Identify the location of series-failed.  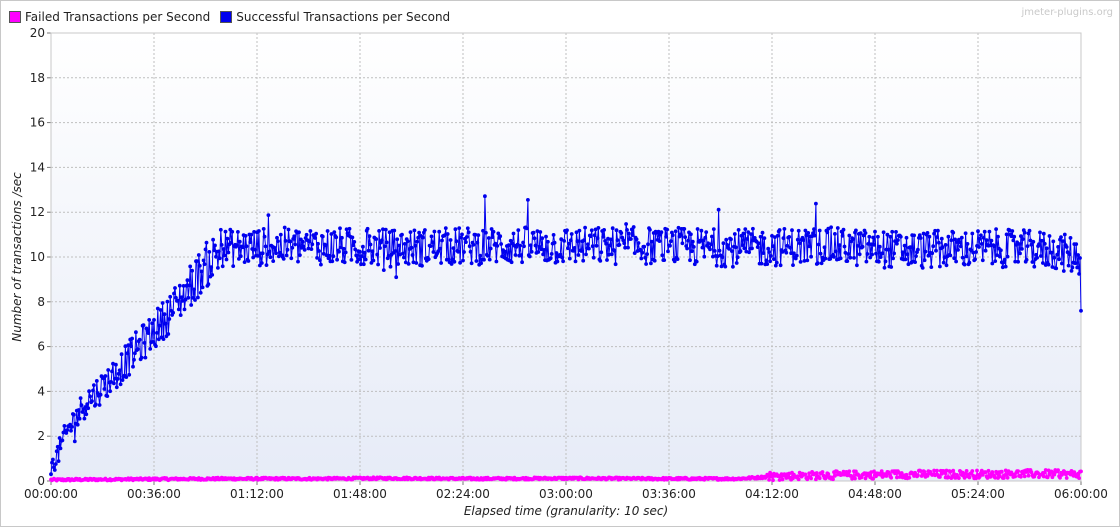
(566, 475).